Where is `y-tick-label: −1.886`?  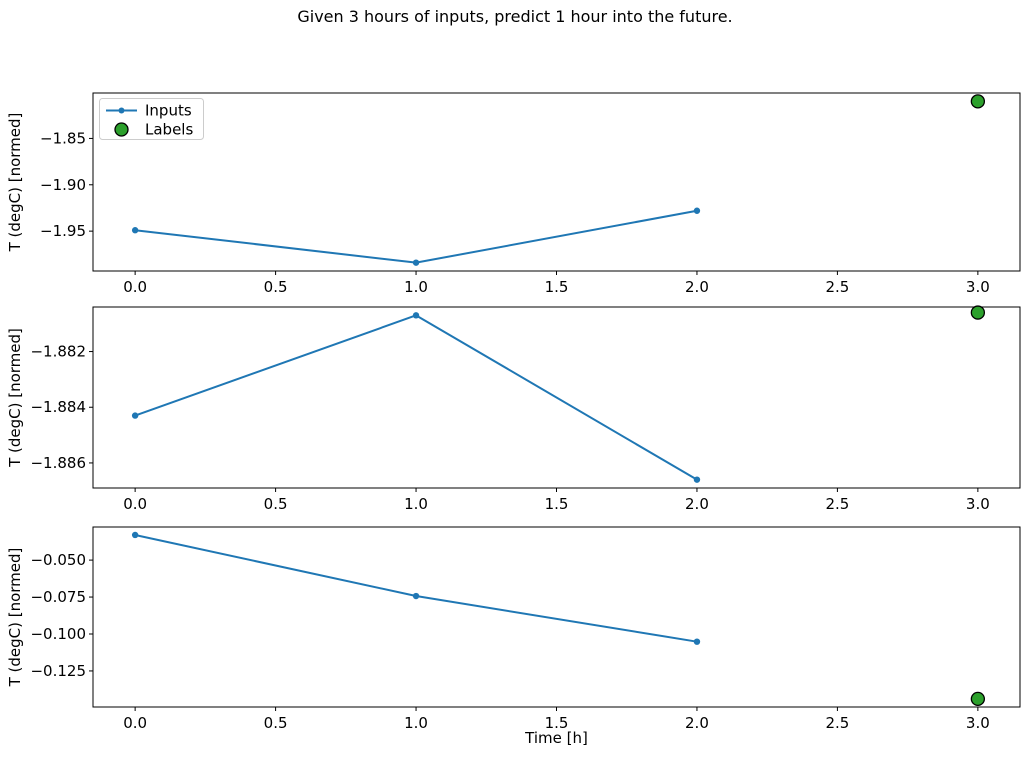 y-tick-label: −1.886 is located at coordinates (58, 463).